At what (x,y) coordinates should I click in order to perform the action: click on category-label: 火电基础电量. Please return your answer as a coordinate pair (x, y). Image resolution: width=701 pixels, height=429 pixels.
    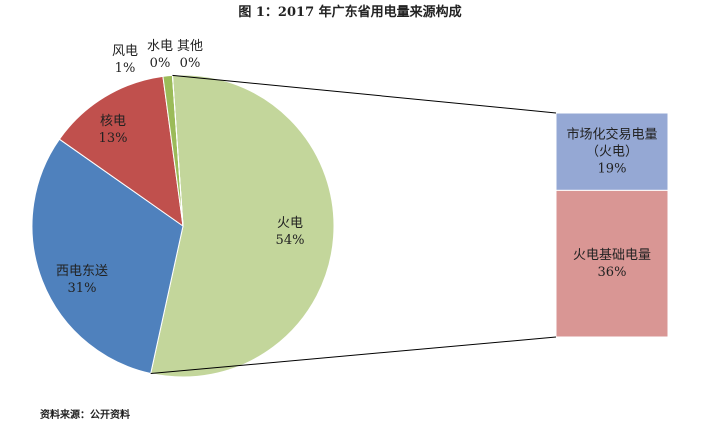
    Looking at the image, I should click on (612, 255).